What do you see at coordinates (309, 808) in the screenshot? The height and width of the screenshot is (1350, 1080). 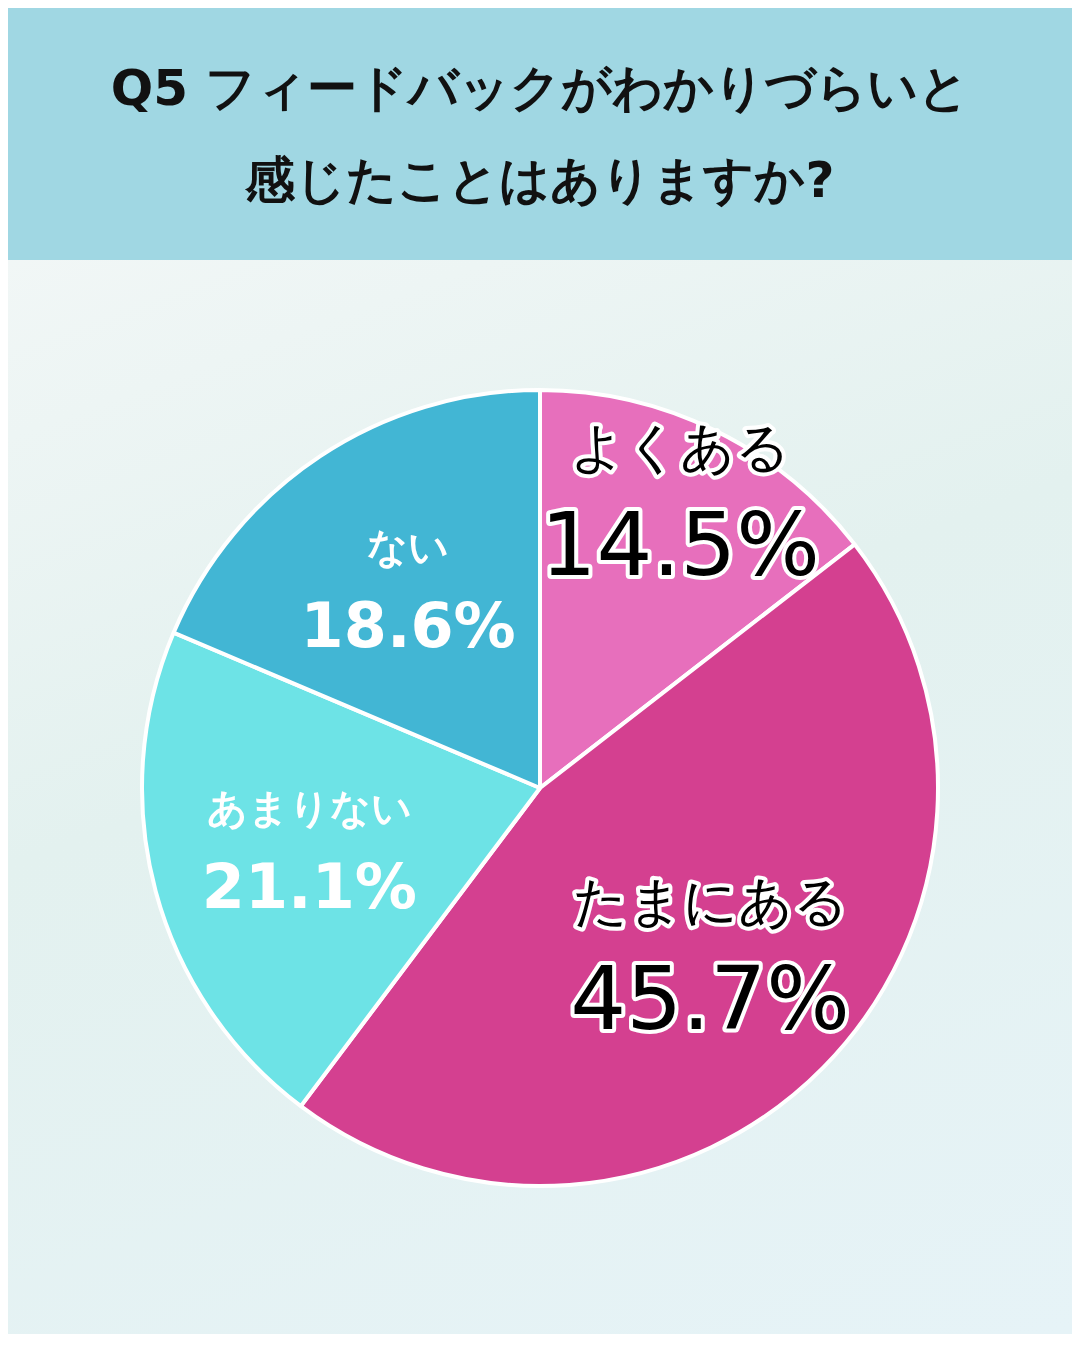 I see `slice-label: あまりない` at bounding box center [309, 808].